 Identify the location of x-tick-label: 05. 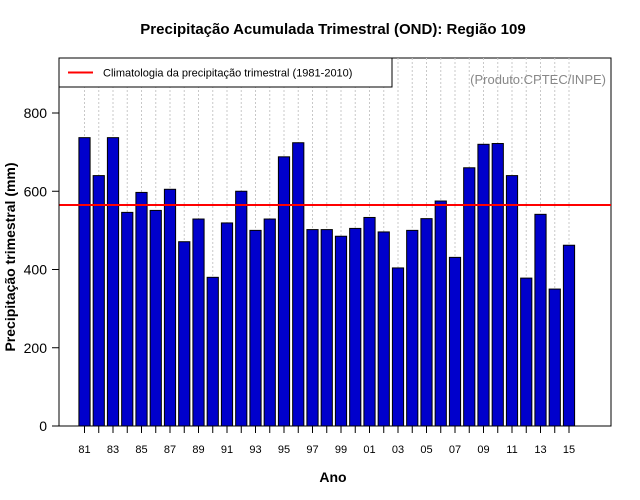
(426, 450).